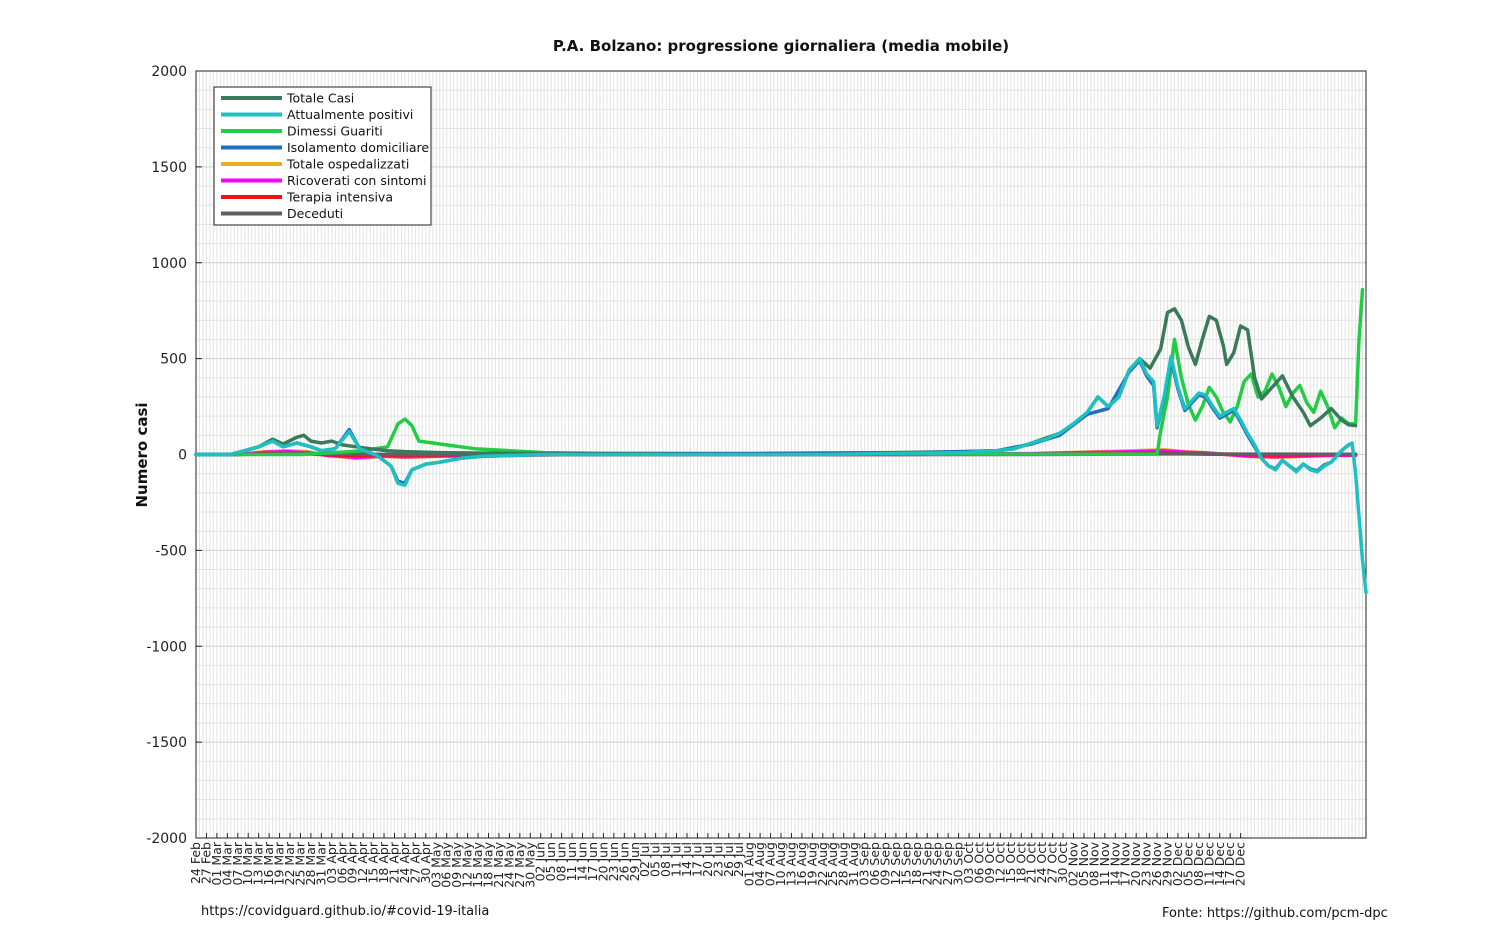 This screenshot has height=942, width=1511. What do you see at coordinates (550, 861) in the screenshot?
I see `x-tick-label: 05 Jun` at bounding box center [550, 861].